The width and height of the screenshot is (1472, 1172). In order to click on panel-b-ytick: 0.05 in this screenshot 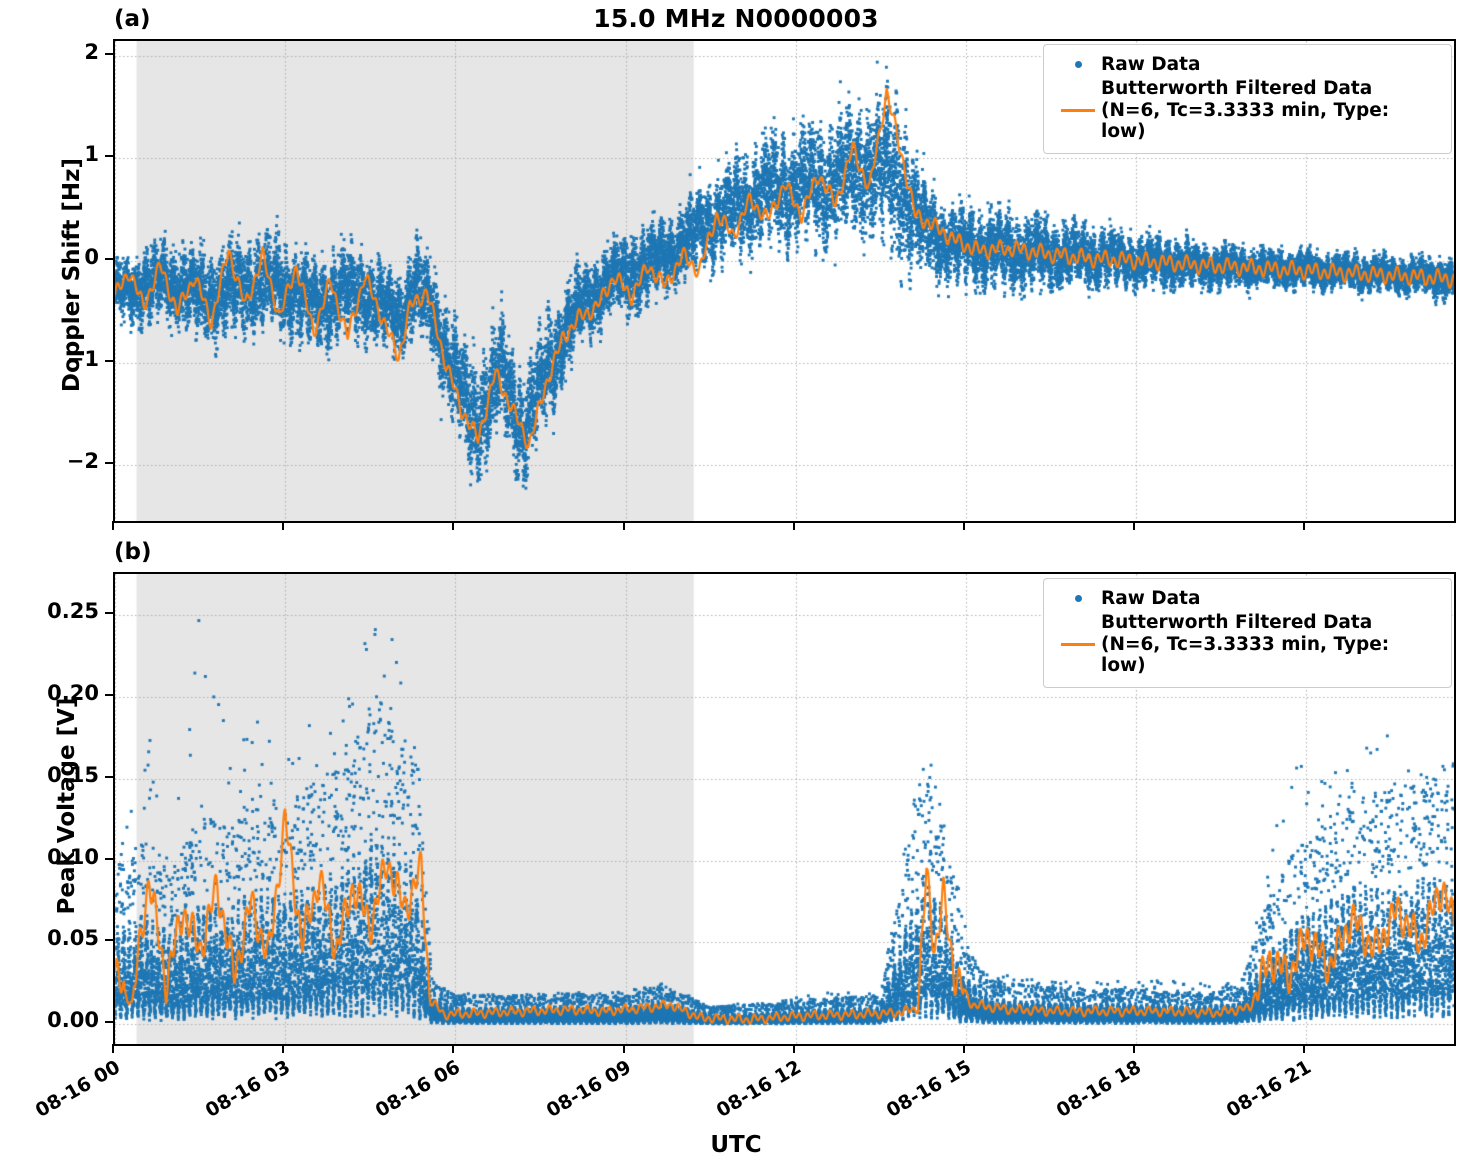, I will do `click(73, 938)`.